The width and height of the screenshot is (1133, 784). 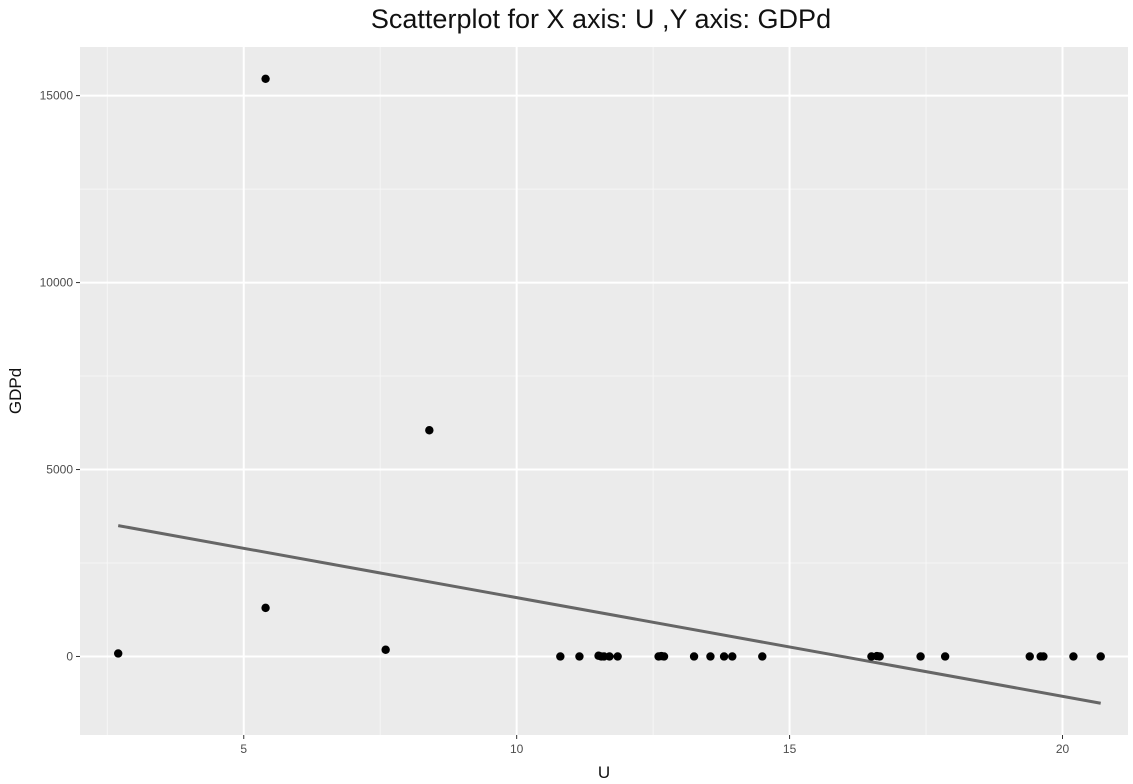 I want to click on y-tick-label: 0, so click(x=69, y=656).